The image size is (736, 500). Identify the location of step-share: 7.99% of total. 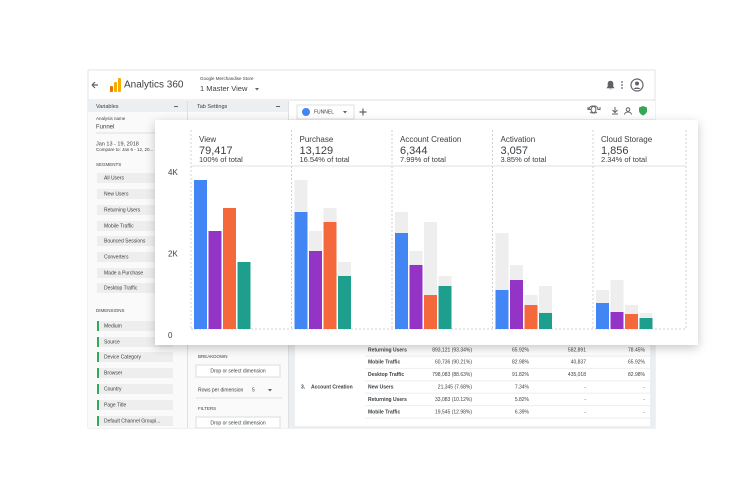
(423, 159).